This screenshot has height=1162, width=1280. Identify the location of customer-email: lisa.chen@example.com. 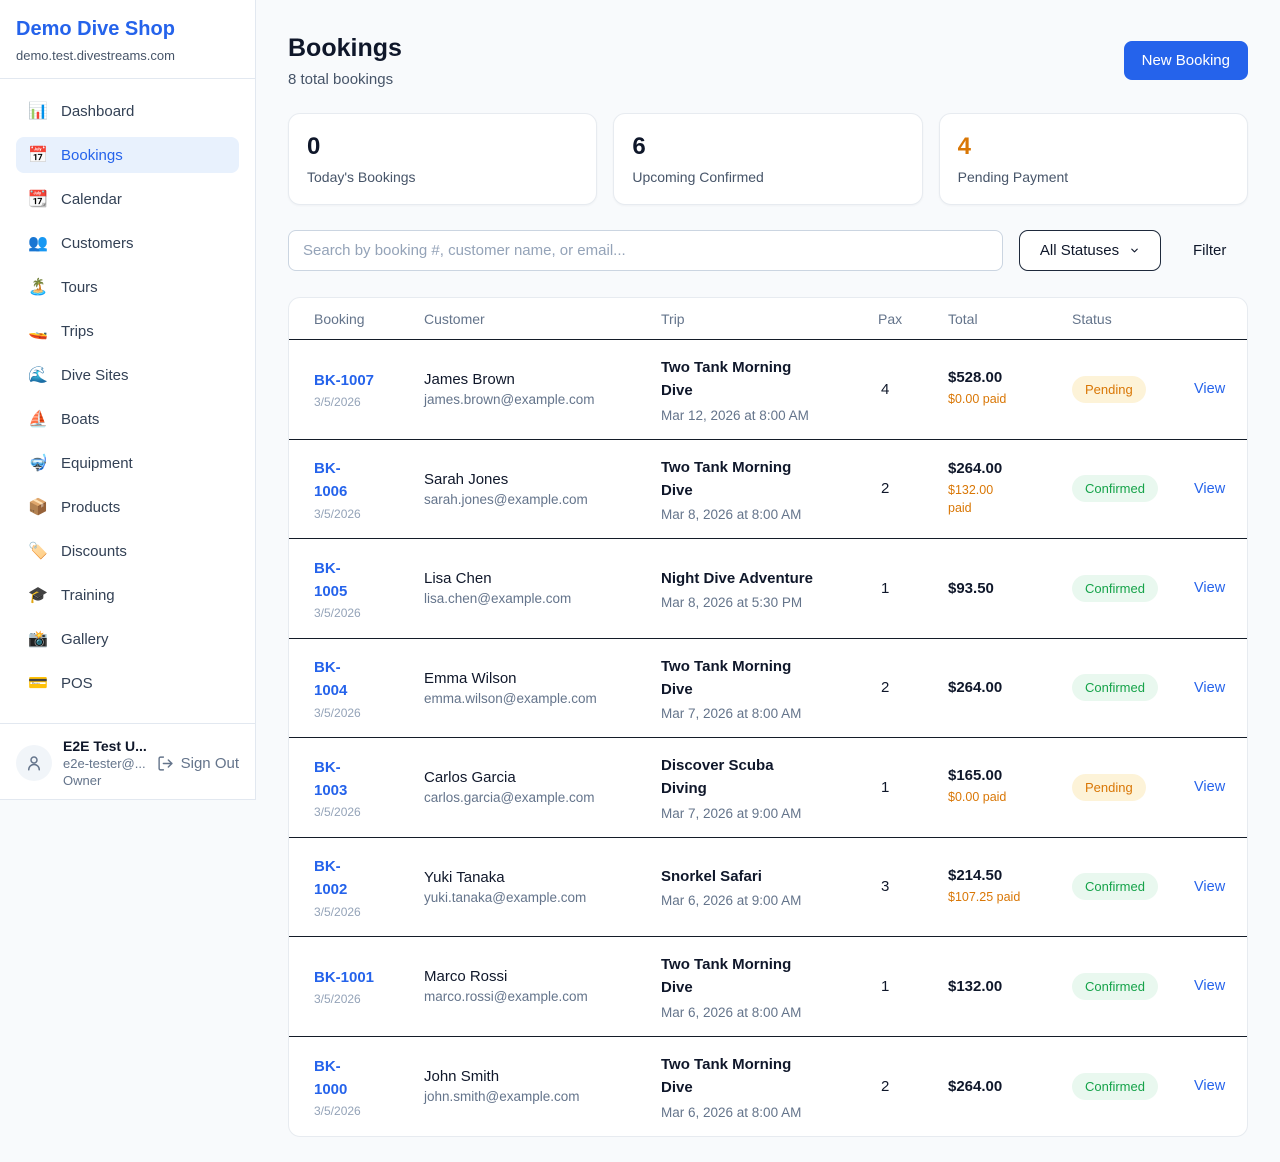
(498, 599).